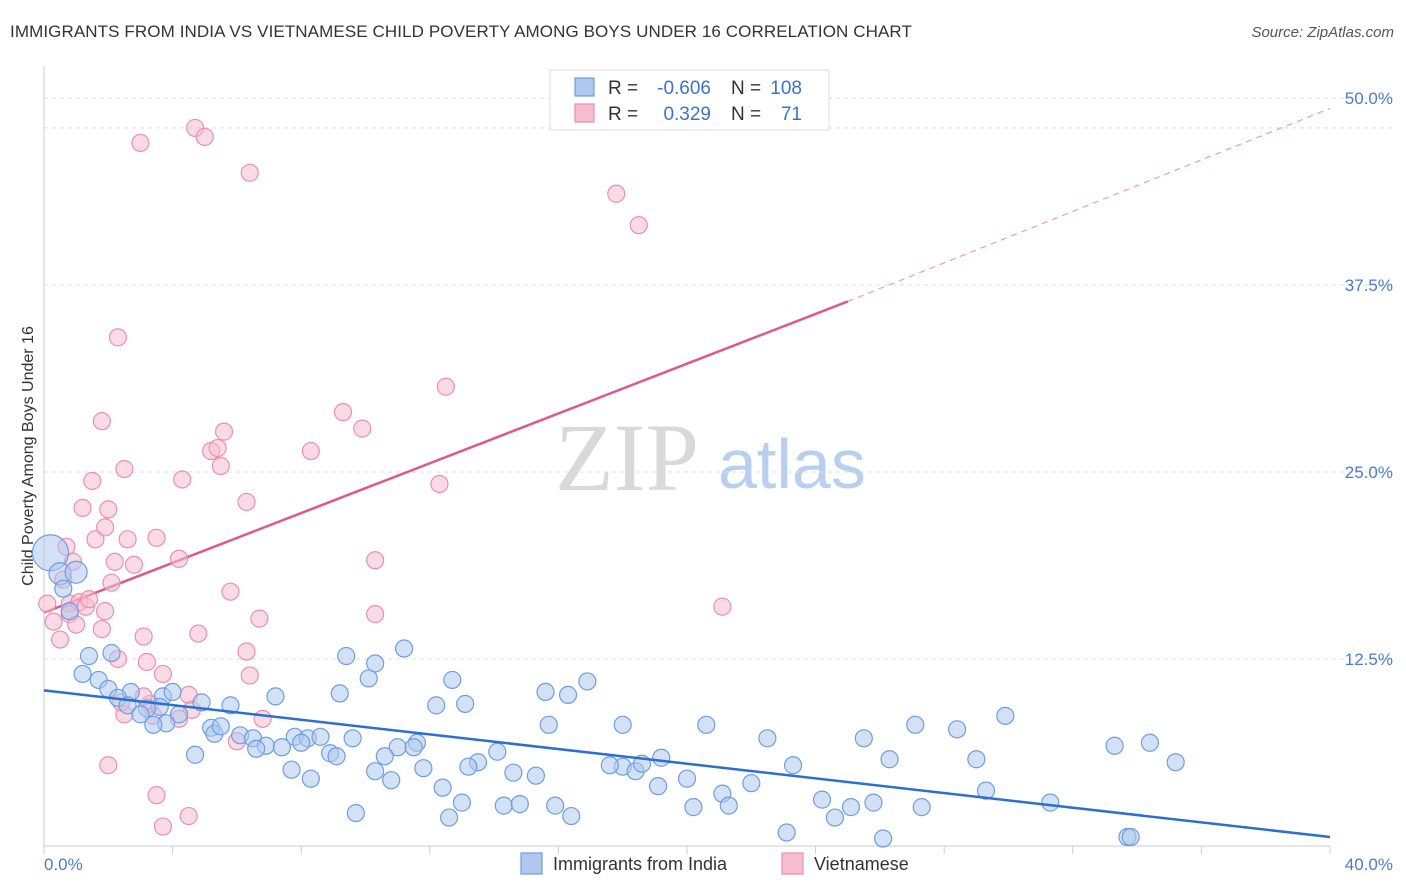 The image size is (1406, 892). What do you see at coordinates (710, 457) in the screenshot?
I see `watermark: ZIP atlas` at bounding box center [710, 457].